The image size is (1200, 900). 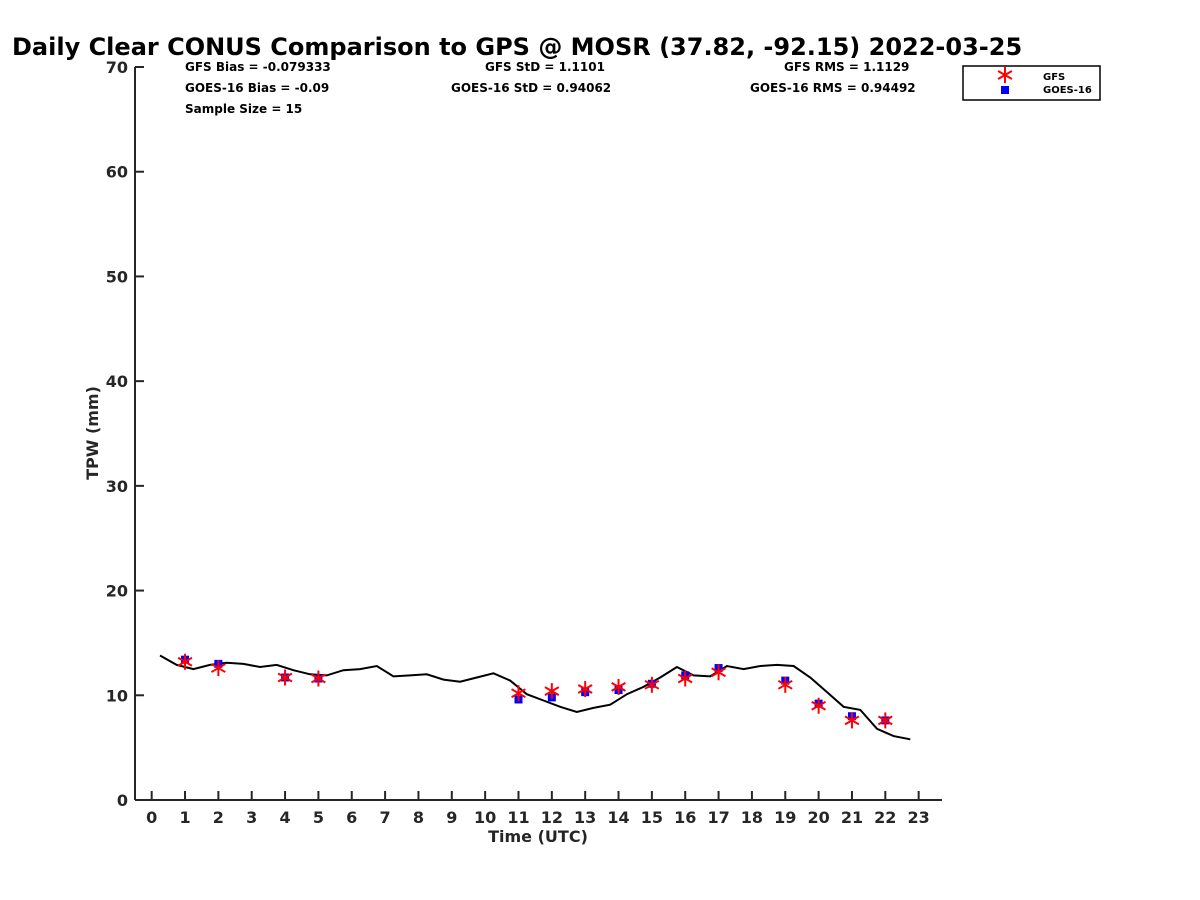 What do you see at coordinates (718, 817) in the screenshot?
I see `x-tick-label: 17` at bounding box center [718, 817].